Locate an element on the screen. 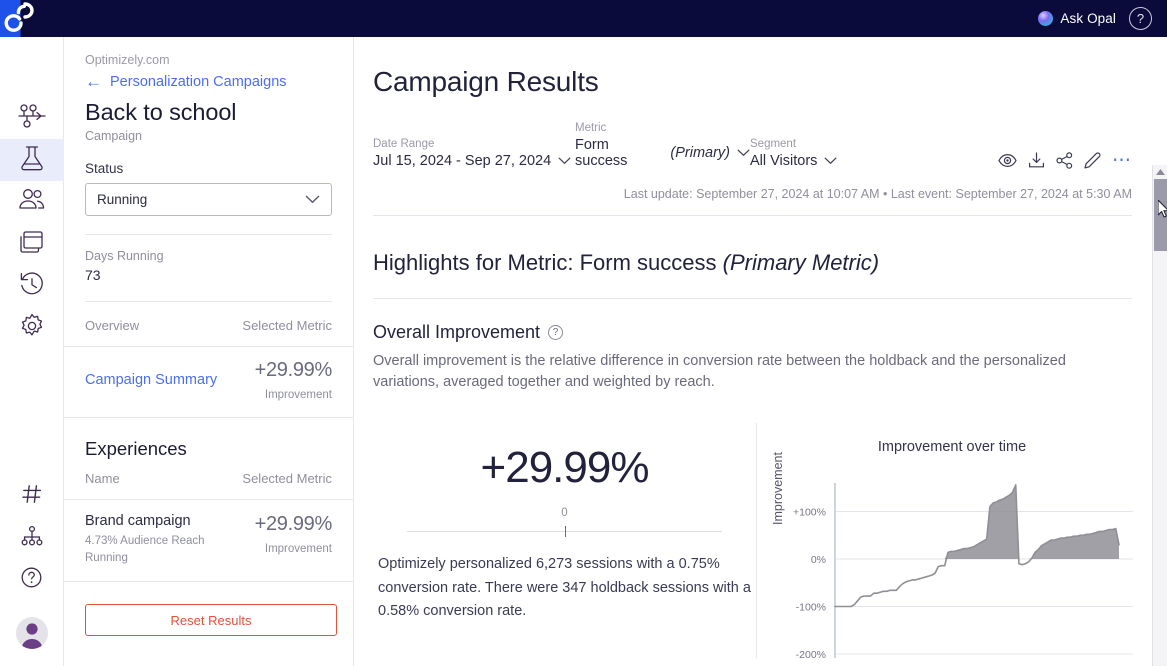 Image resolution: width=1167 pixels, height=666 pixels. sitemap-icon is located at coordinates (32, 538).